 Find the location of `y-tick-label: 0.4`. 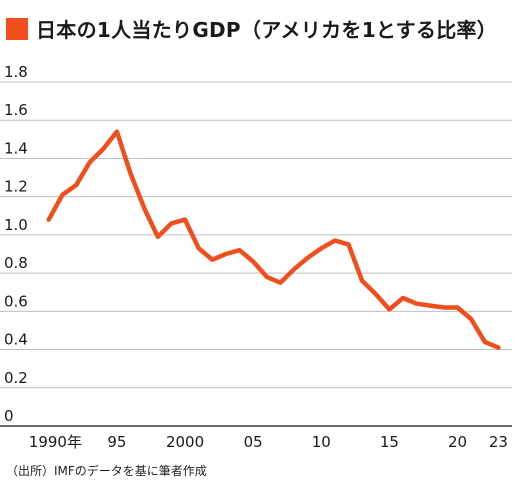

y-tick-label: 0.4 is located at coordinates (16, 340).